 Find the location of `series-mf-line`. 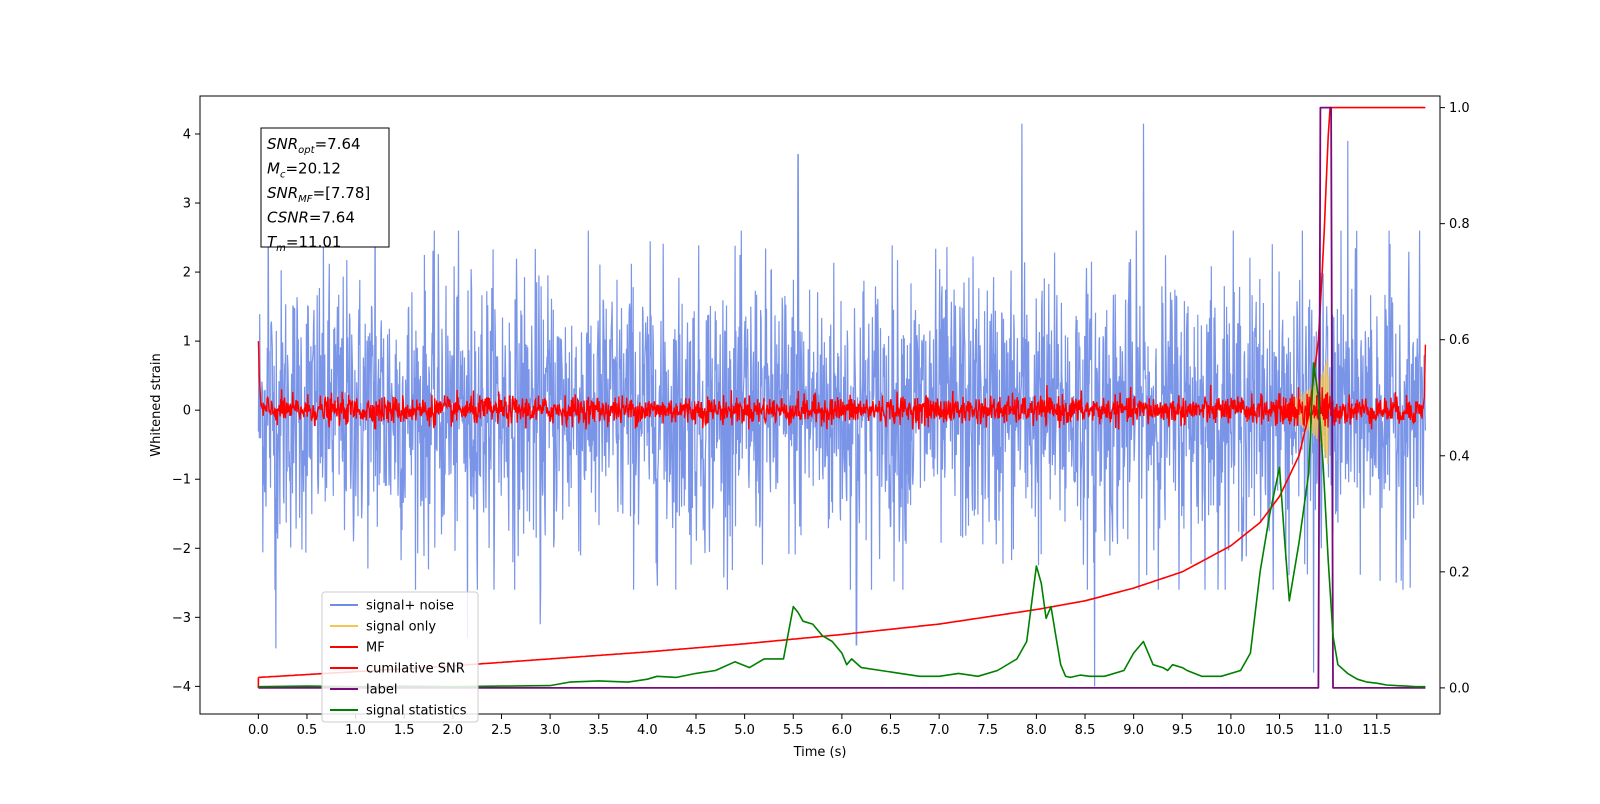

series-mf-line is located at coordinates (842, 385).